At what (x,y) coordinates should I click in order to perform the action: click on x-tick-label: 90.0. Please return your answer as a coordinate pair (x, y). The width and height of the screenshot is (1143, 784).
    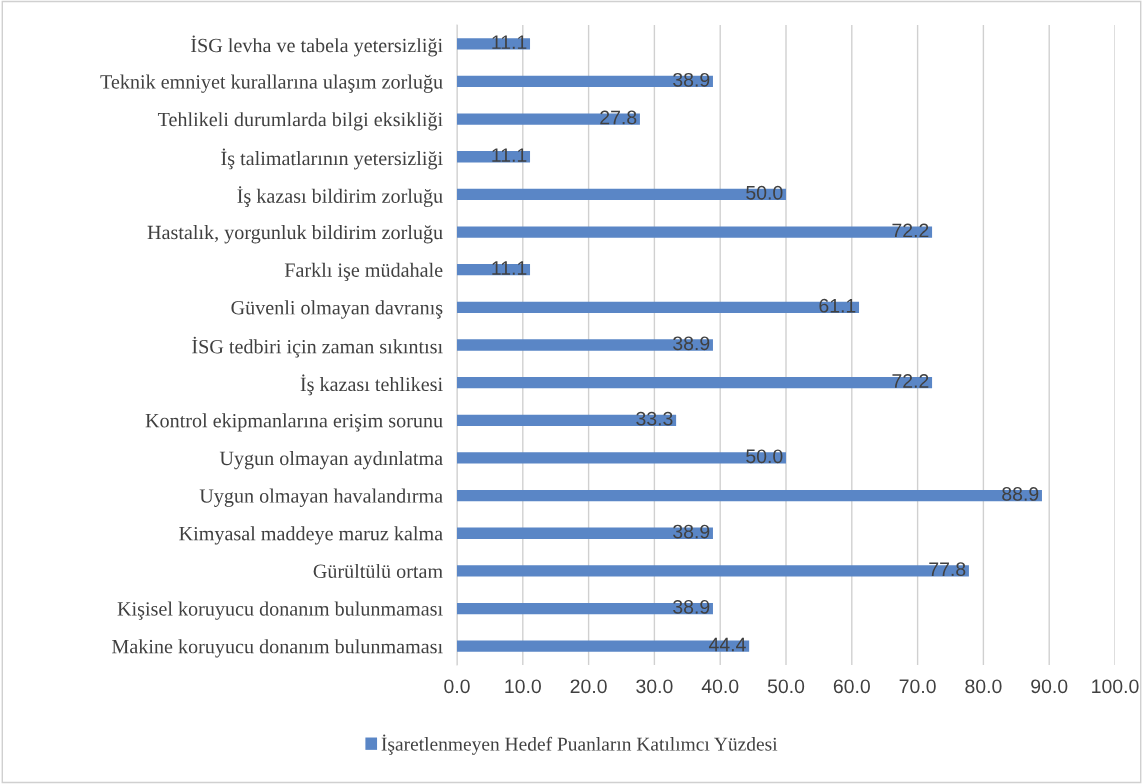
    Looking at the image, I should click on (1049, 686).